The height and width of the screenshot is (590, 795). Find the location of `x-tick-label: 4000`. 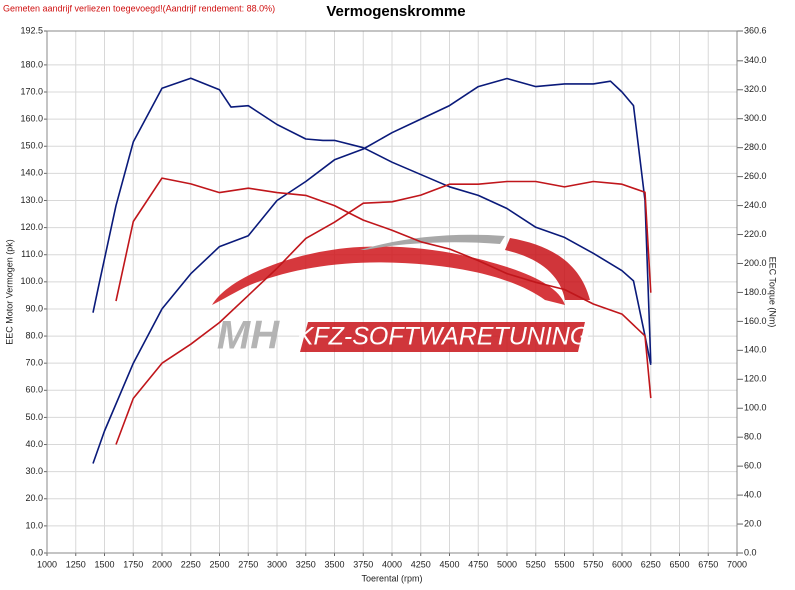

x-tick-label: 4000 is located at coordinates (392, 564).